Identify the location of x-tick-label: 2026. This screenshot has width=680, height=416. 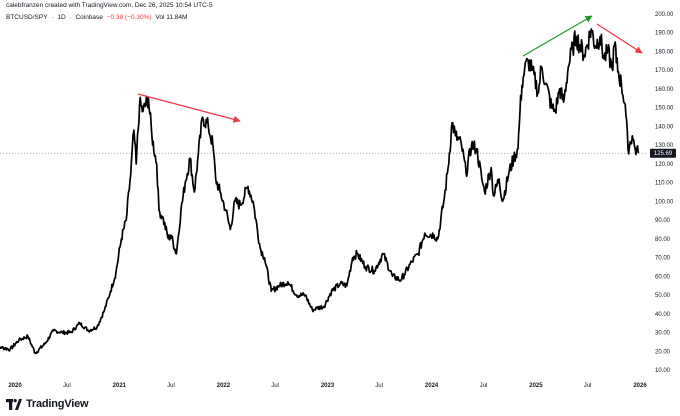
(640, 386).